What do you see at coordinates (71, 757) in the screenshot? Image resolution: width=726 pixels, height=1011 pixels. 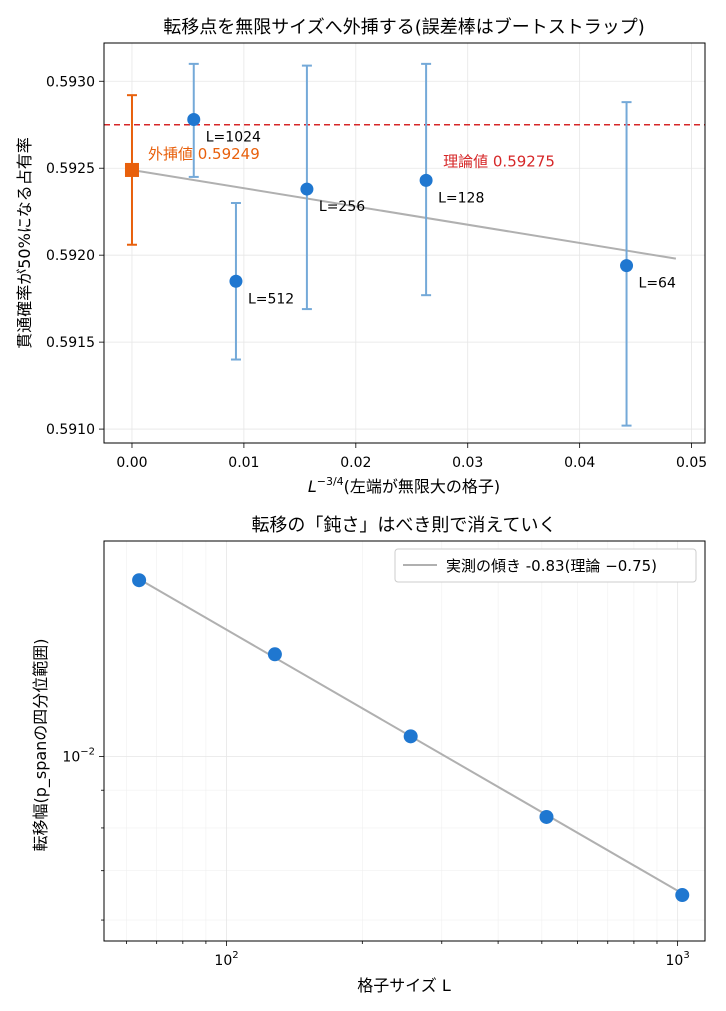 I see `chart2-ytick-base: 10` at bounding box center [71, 757].